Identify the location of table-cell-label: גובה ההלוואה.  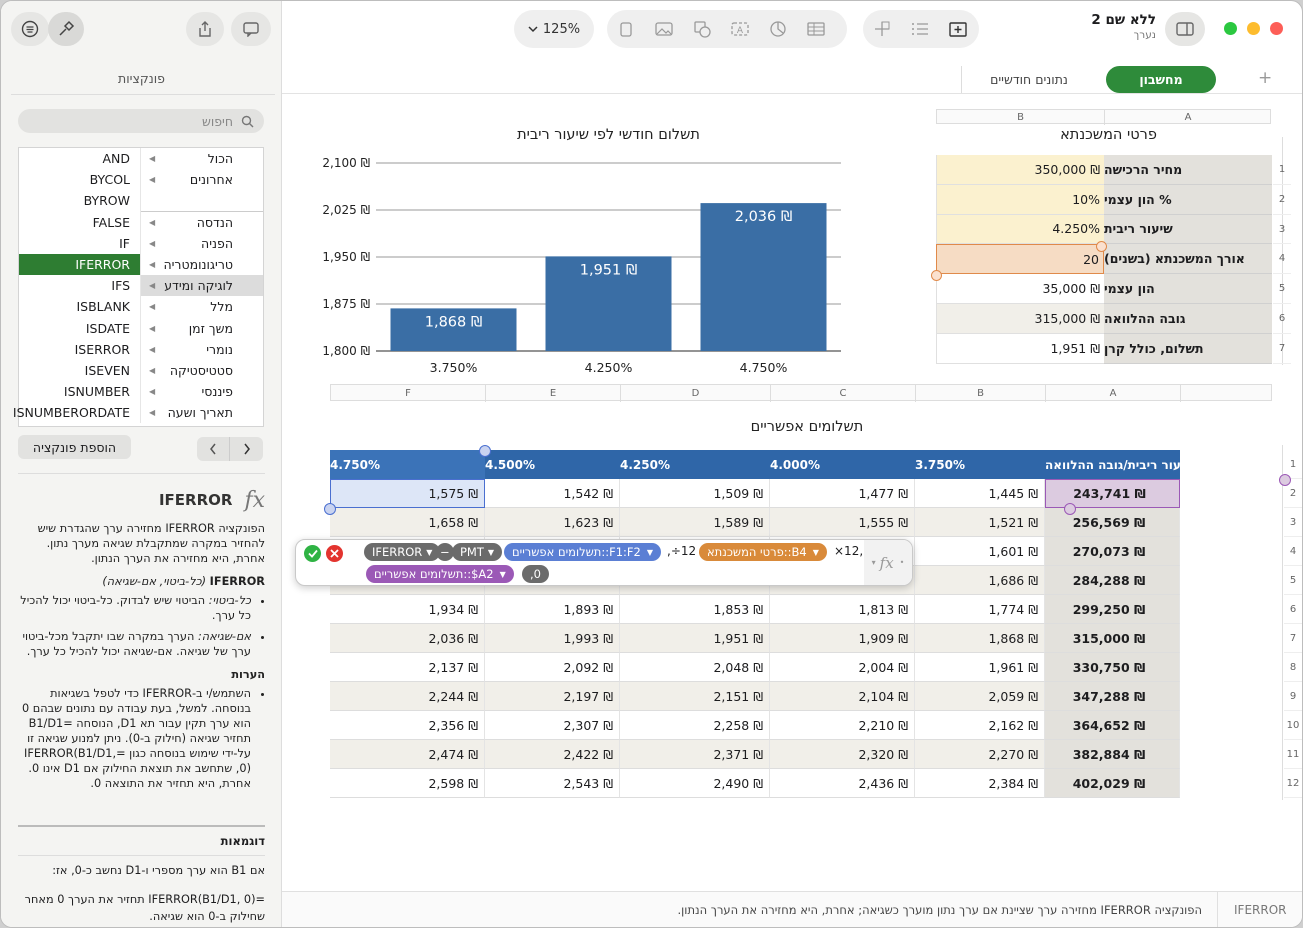
(1188, 319).